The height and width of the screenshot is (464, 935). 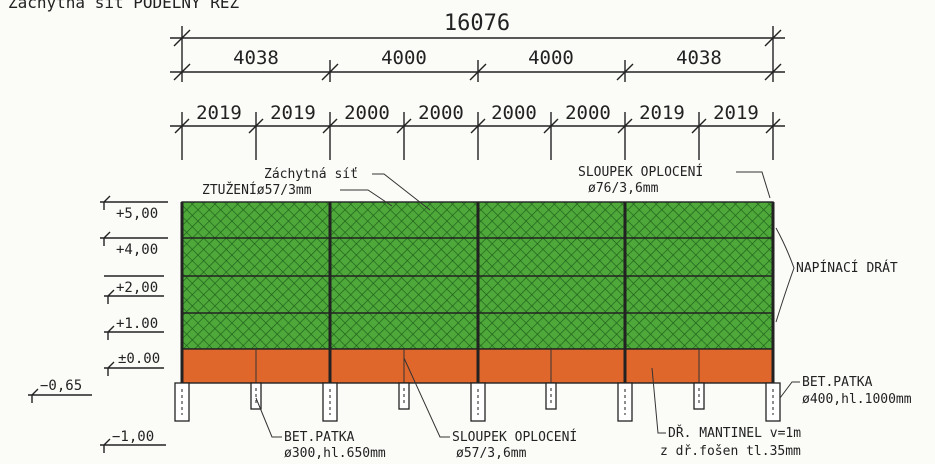 What do you see at coordinates (335, 453) in the screenshot?
I see `footing-small-label-2: ø300,hl.650mm` at bounding box center [335, 453].